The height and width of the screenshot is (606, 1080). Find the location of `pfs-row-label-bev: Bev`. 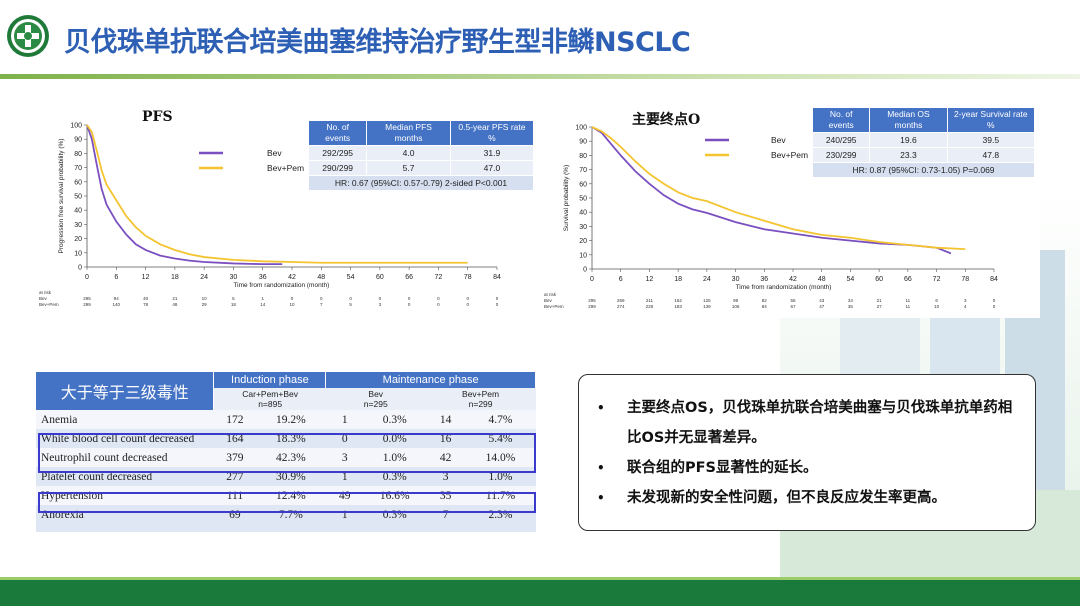

pfs-row-label-bev: Bev is located at coordinates (285, 153).